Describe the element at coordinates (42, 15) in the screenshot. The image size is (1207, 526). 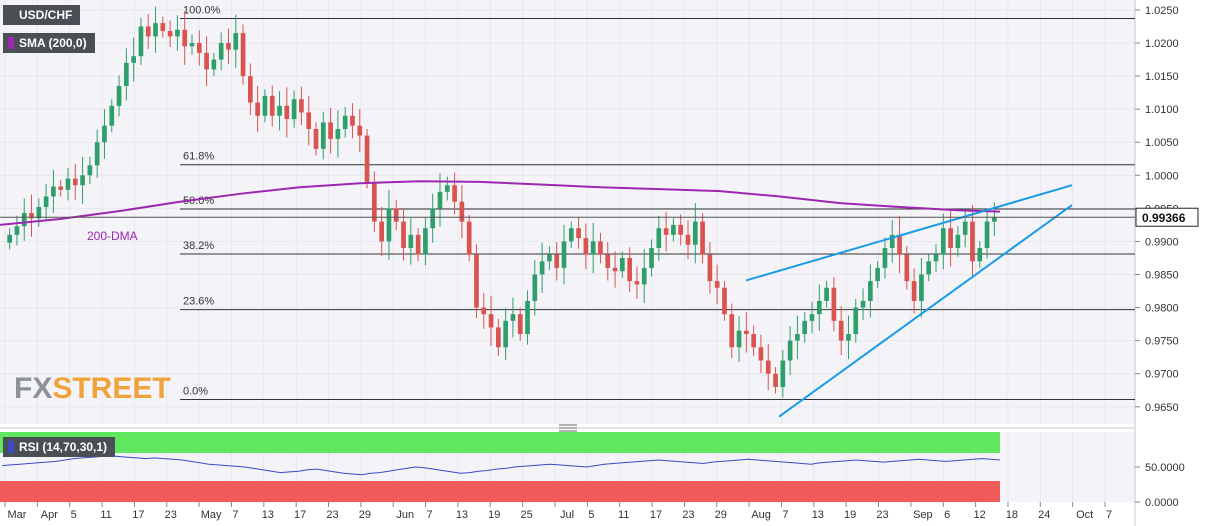
I see `pair-label: USD/CHF` at that location.